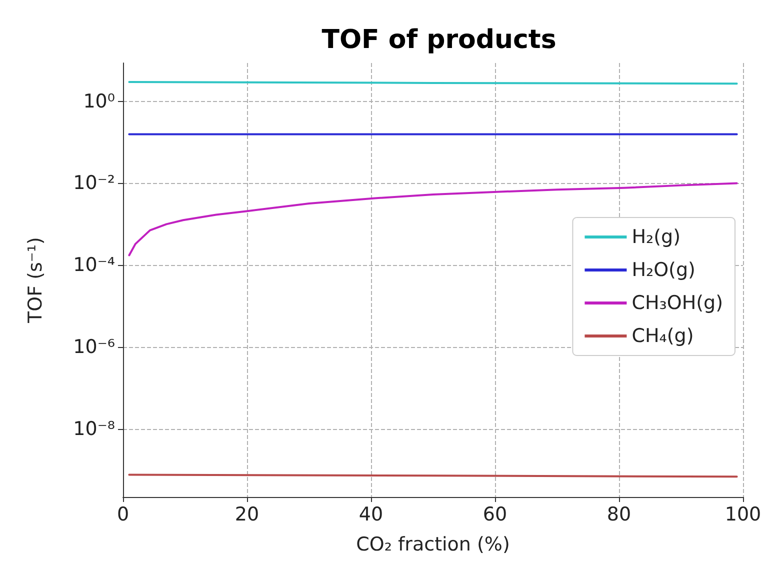  What do you see at coordinates (663, 336) in the screenshot?
I see `legend-label: CH₄(g)` at bounding box center [663, 336].